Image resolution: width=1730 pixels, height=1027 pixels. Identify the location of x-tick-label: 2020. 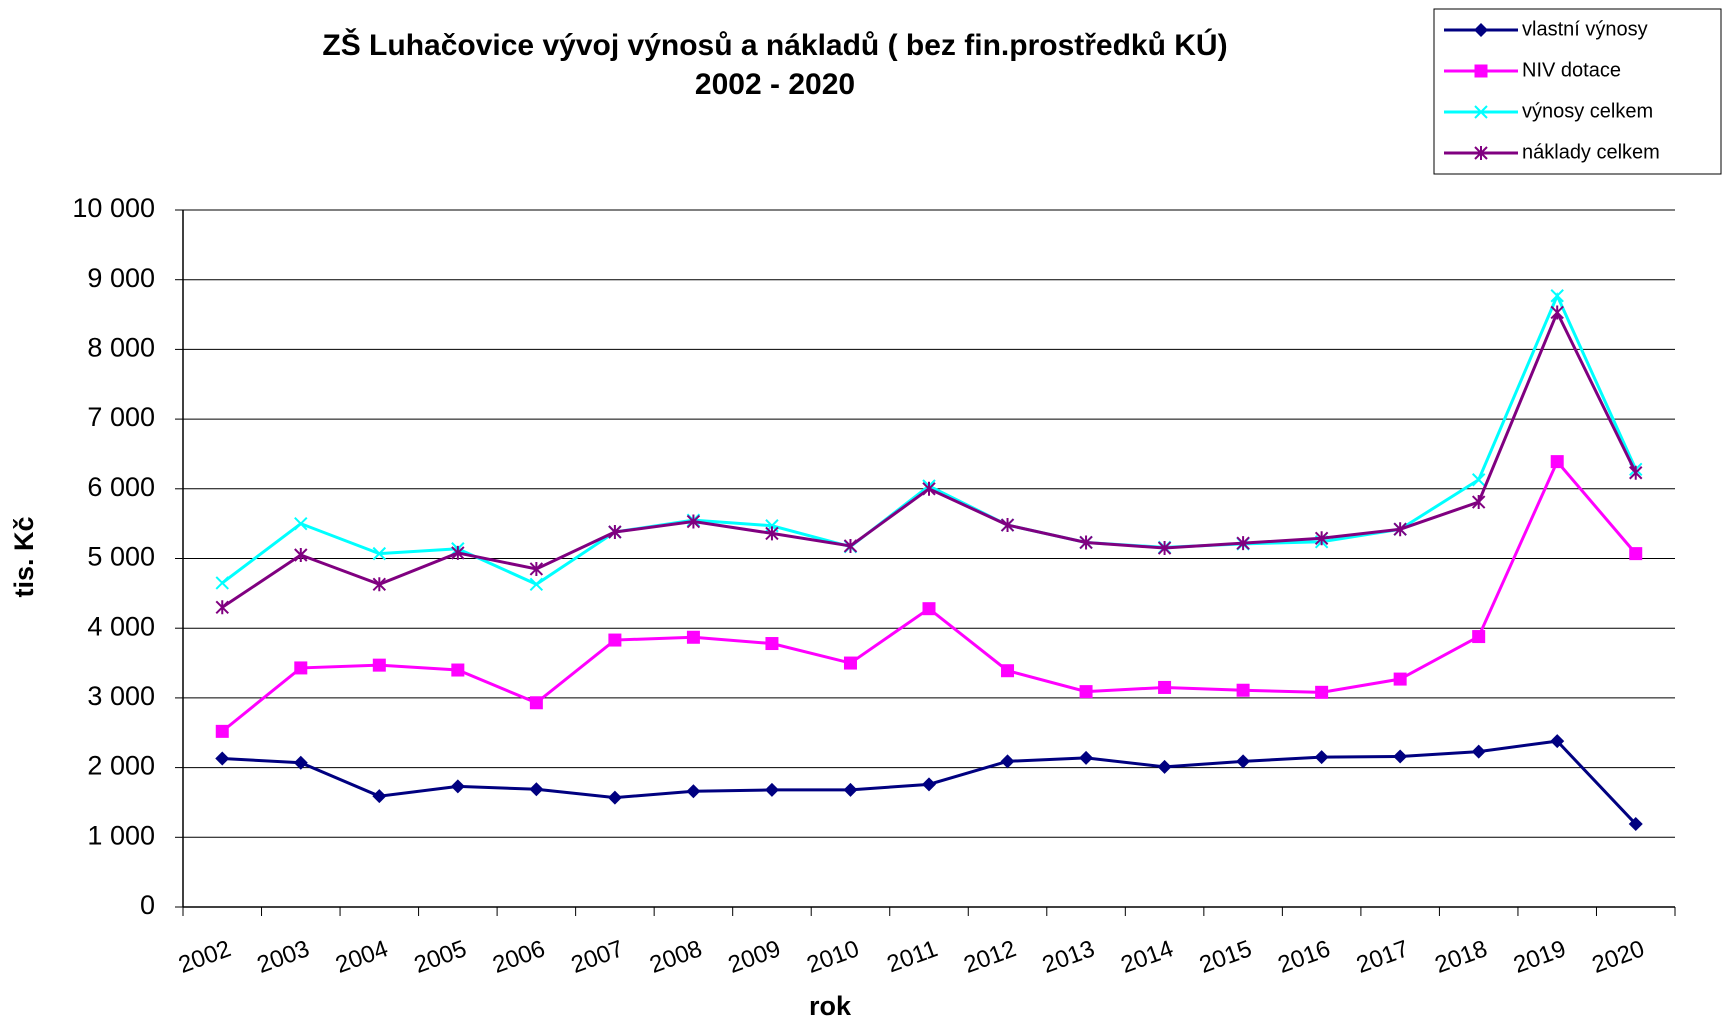
(1618, 957).